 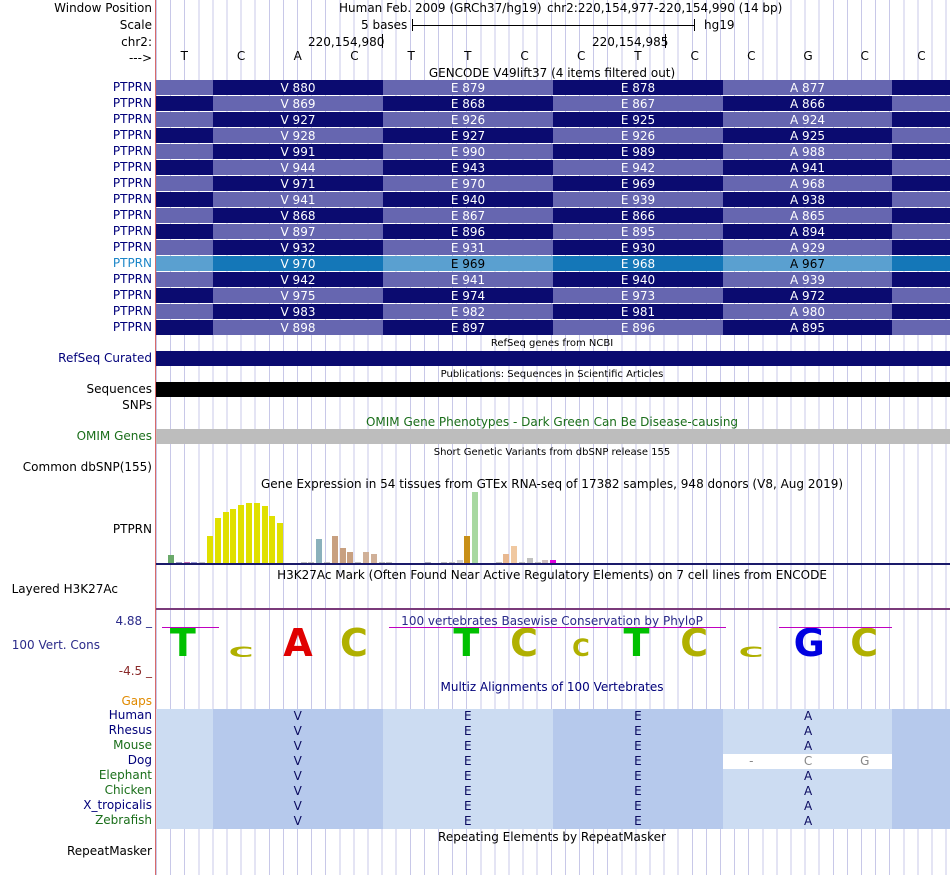 What do you see at coordinates (553, 215) in the screenshot?
I see `gencode-transcript-row: V 868 E 867 E 866 A 865` at bounding box center [553, 215].